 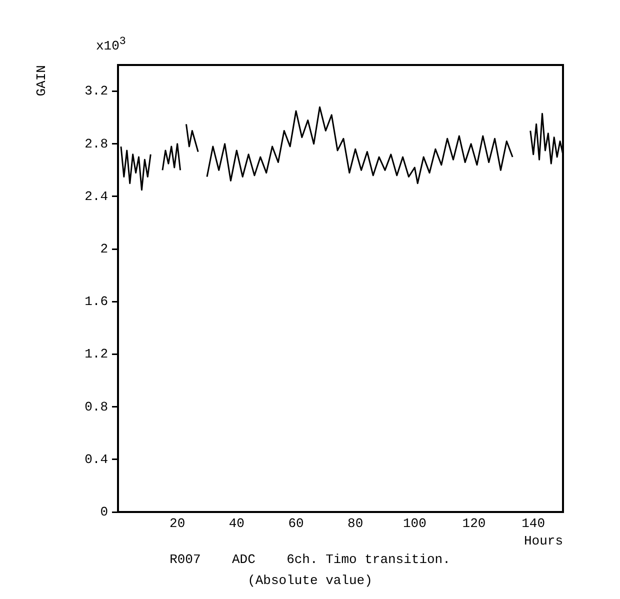 I want to click on y-tick-label: 0.4, so click(x=96, y=459).